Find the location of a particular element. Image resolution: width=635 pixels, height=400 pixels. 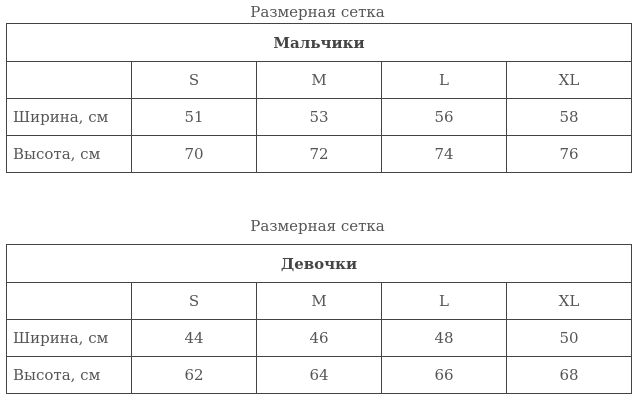

value-cell: 76 is located at coordinates (569, 154).